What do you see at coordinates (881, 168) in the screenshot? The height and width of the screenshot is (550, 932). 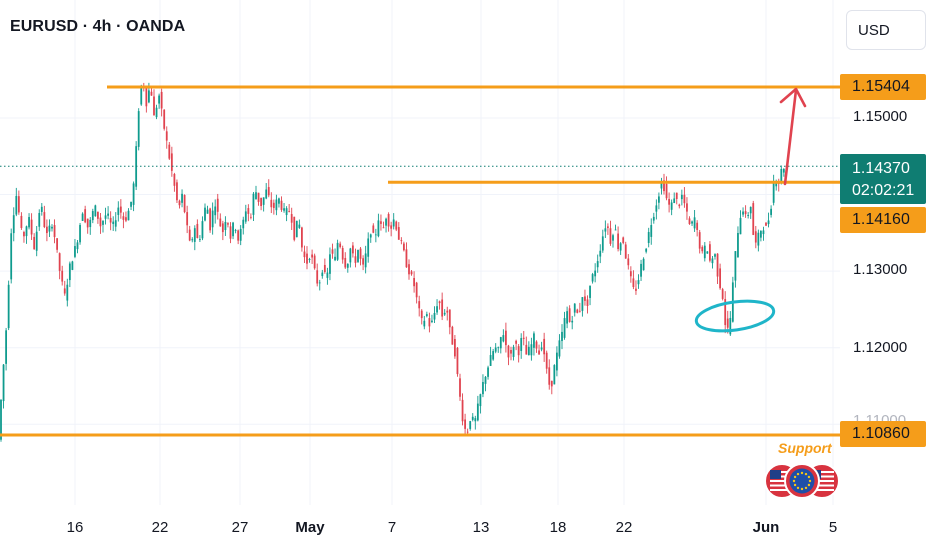 I see `last-price-value: 1.14370` at bounding box center [881, 168].